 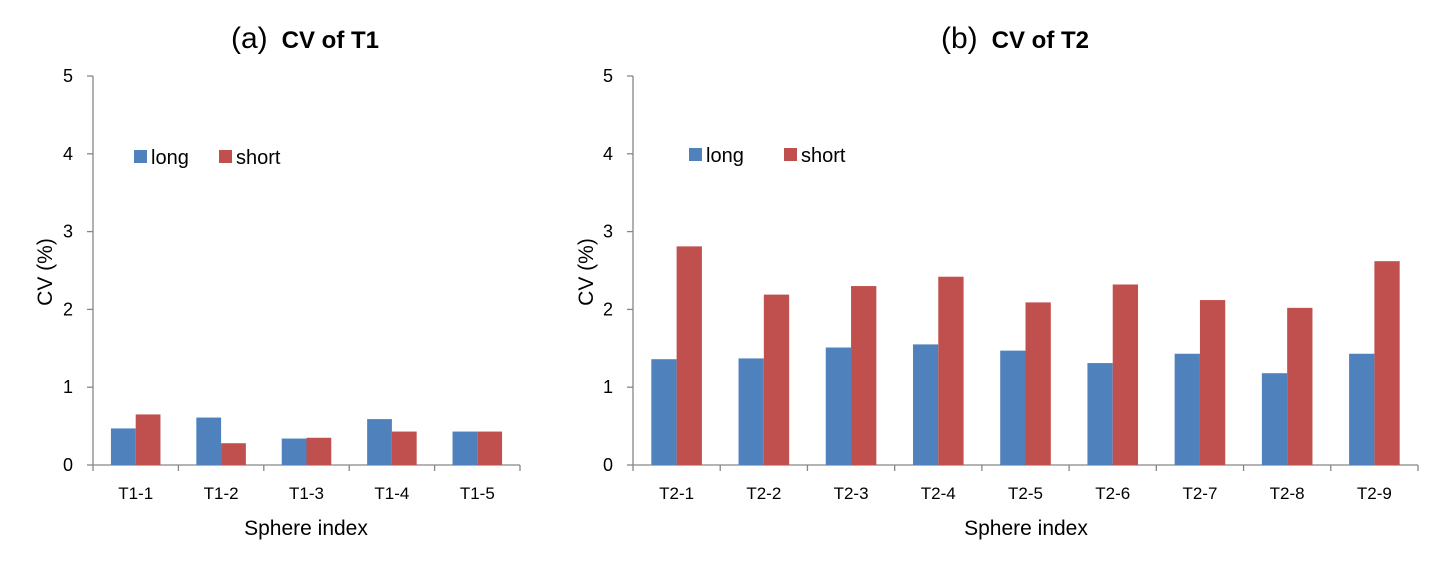 What do you see at coordinates (959, 38) in the screenshot?
I see `panel-label-b: (b)` at bounding box center [959, 38].